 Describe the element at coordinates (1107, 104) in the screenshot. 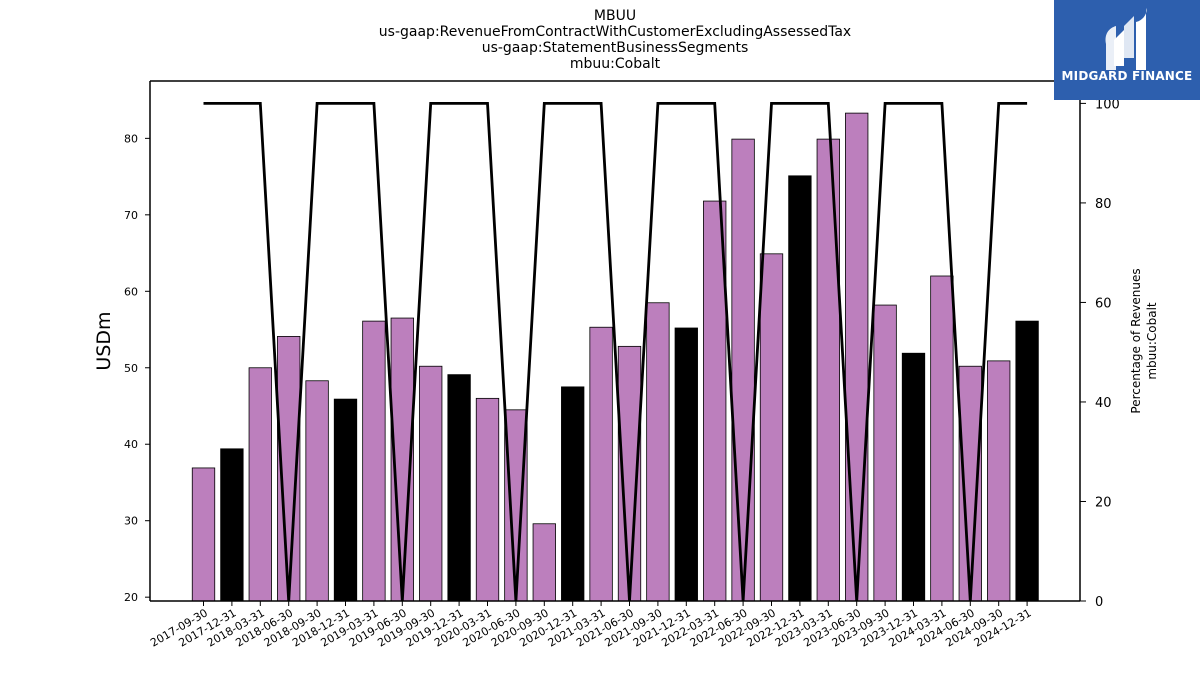

I see `y2-tick-label: 100` at that location.